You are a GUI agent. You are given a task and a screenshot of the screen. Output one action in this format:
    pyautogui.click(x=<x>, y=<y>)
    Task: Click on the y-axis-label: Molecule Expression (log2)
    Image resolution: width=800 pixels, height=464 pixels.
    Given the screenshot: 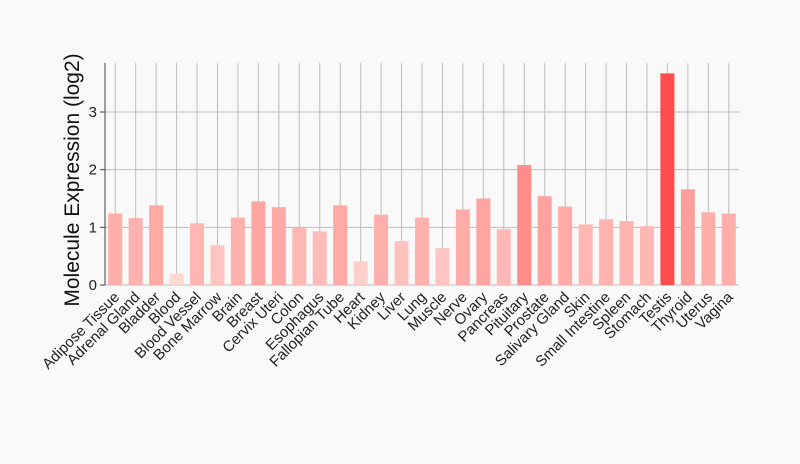 What is the action you would take?
    pyautogui.click(x=72, y=179)
    